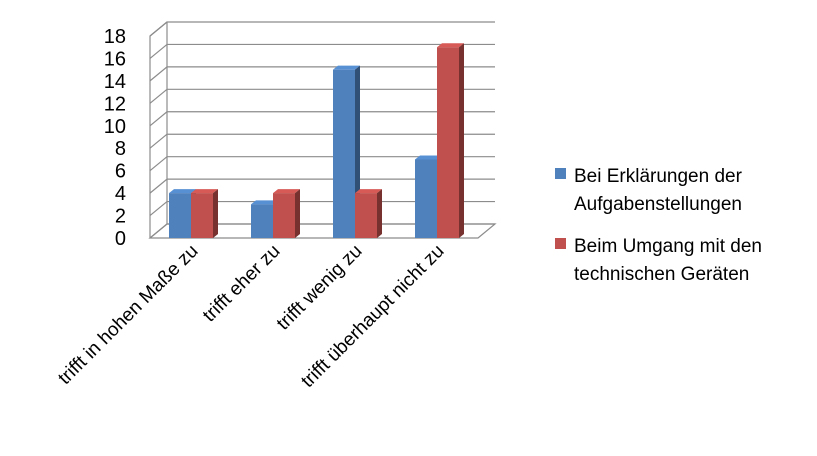 The width and height of the screenshot is (817, 456). What do you see at coordinates (658, 176) in the screenshot?
I see `legend-label: Bei Erklärungen der` at bounding box center [658, 176].